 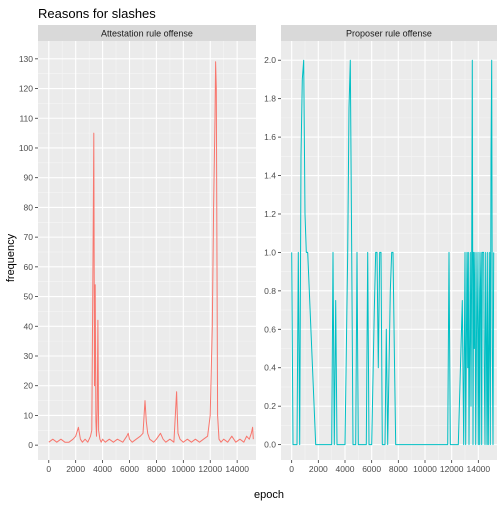 I want to click on y-tick-label: 20, so click(x=29, y=386).